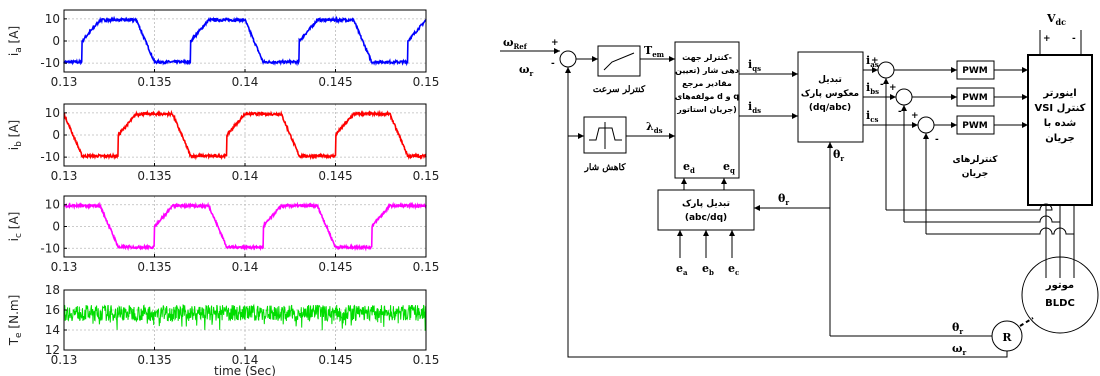  What do you see at coordinates (568, 59) in the screenshot?
I see `speed-error-sum-junction` at bounding box center [568, 59].